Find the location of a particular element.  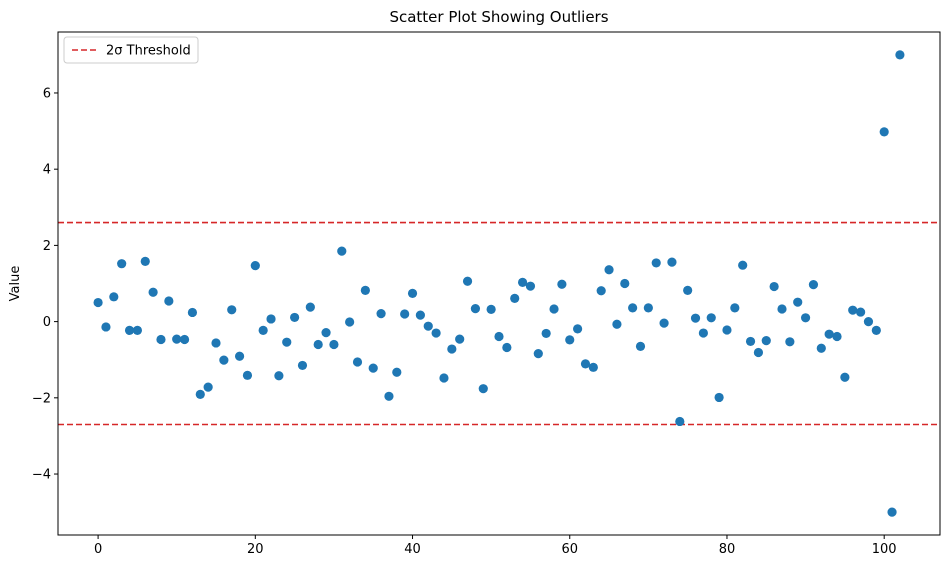

y-tick-label: 6 is located at coordinates (47, 93).